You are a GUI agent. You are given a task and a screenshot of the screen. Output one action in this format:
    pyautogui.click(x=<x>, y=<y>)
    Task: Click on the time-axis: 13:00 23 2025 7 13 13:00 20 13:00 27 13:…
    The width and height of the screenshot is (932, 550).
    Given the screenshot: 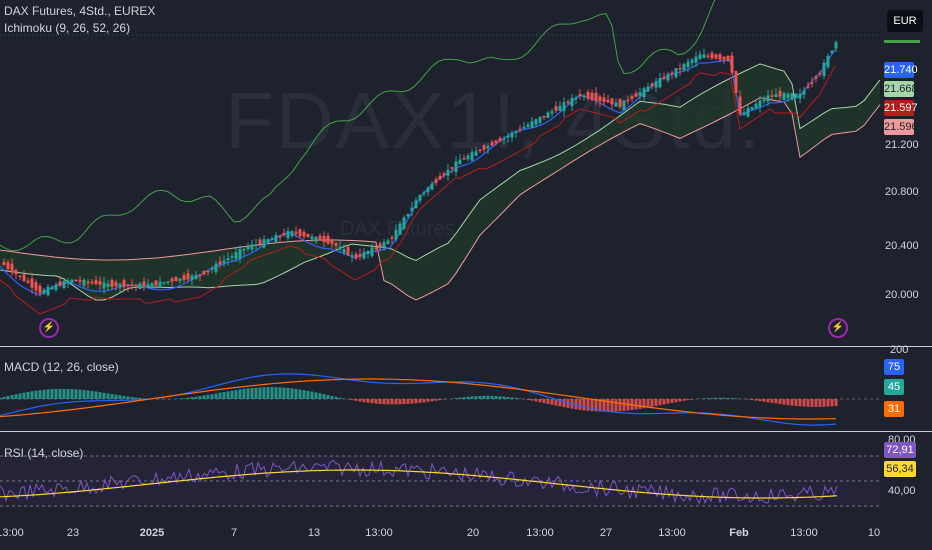 What is the action you would take?
    pyautogui.click(x=466, y=533)
    